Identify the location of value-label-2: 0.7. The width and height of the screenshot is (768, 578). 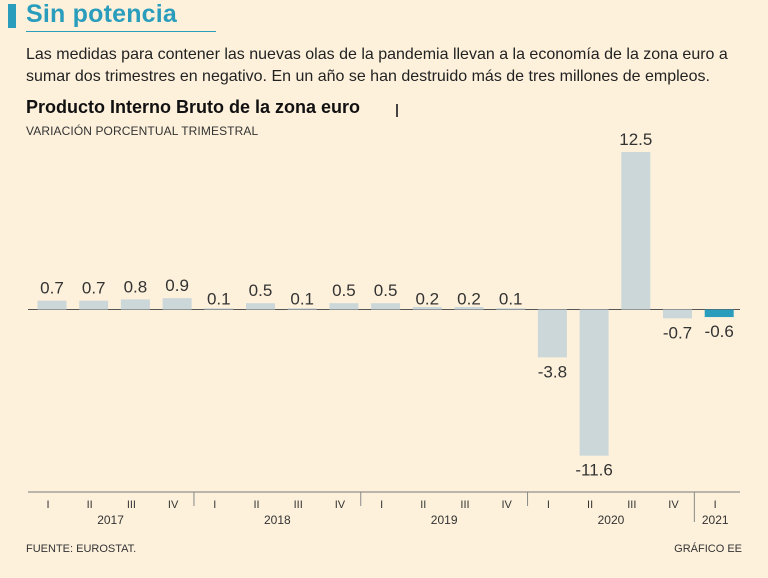
(94, 288).